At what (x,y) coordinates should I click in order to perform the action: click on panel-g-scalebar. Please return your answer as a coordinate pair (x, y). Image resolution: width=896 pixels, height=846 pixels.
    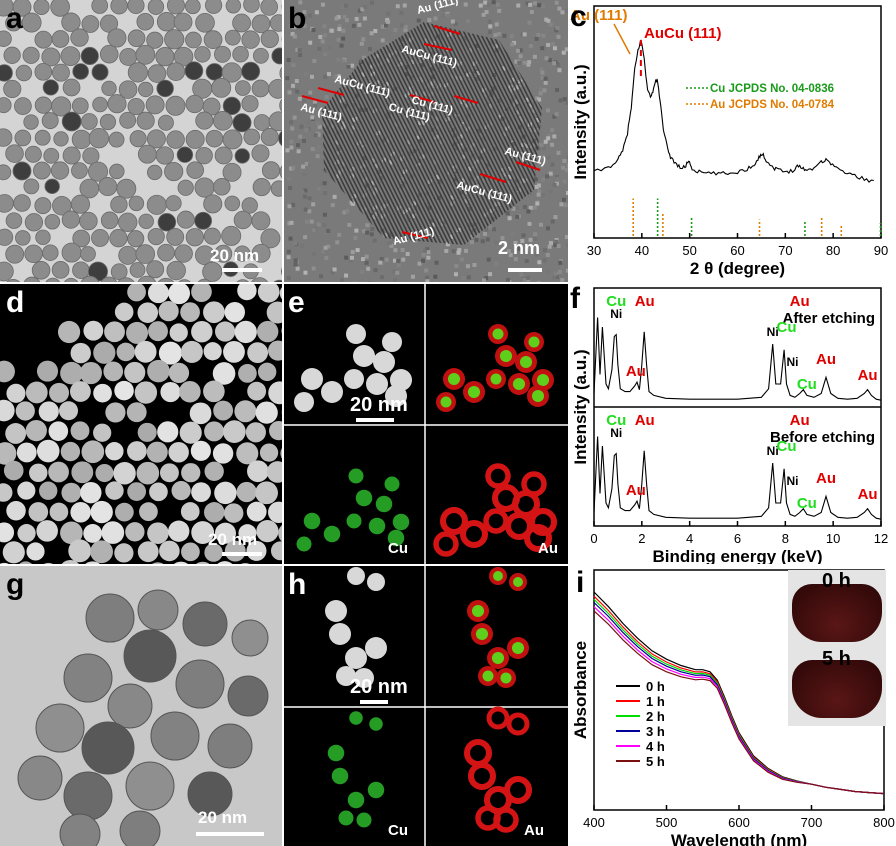
    Looking at the image, I should click on (230, 834).